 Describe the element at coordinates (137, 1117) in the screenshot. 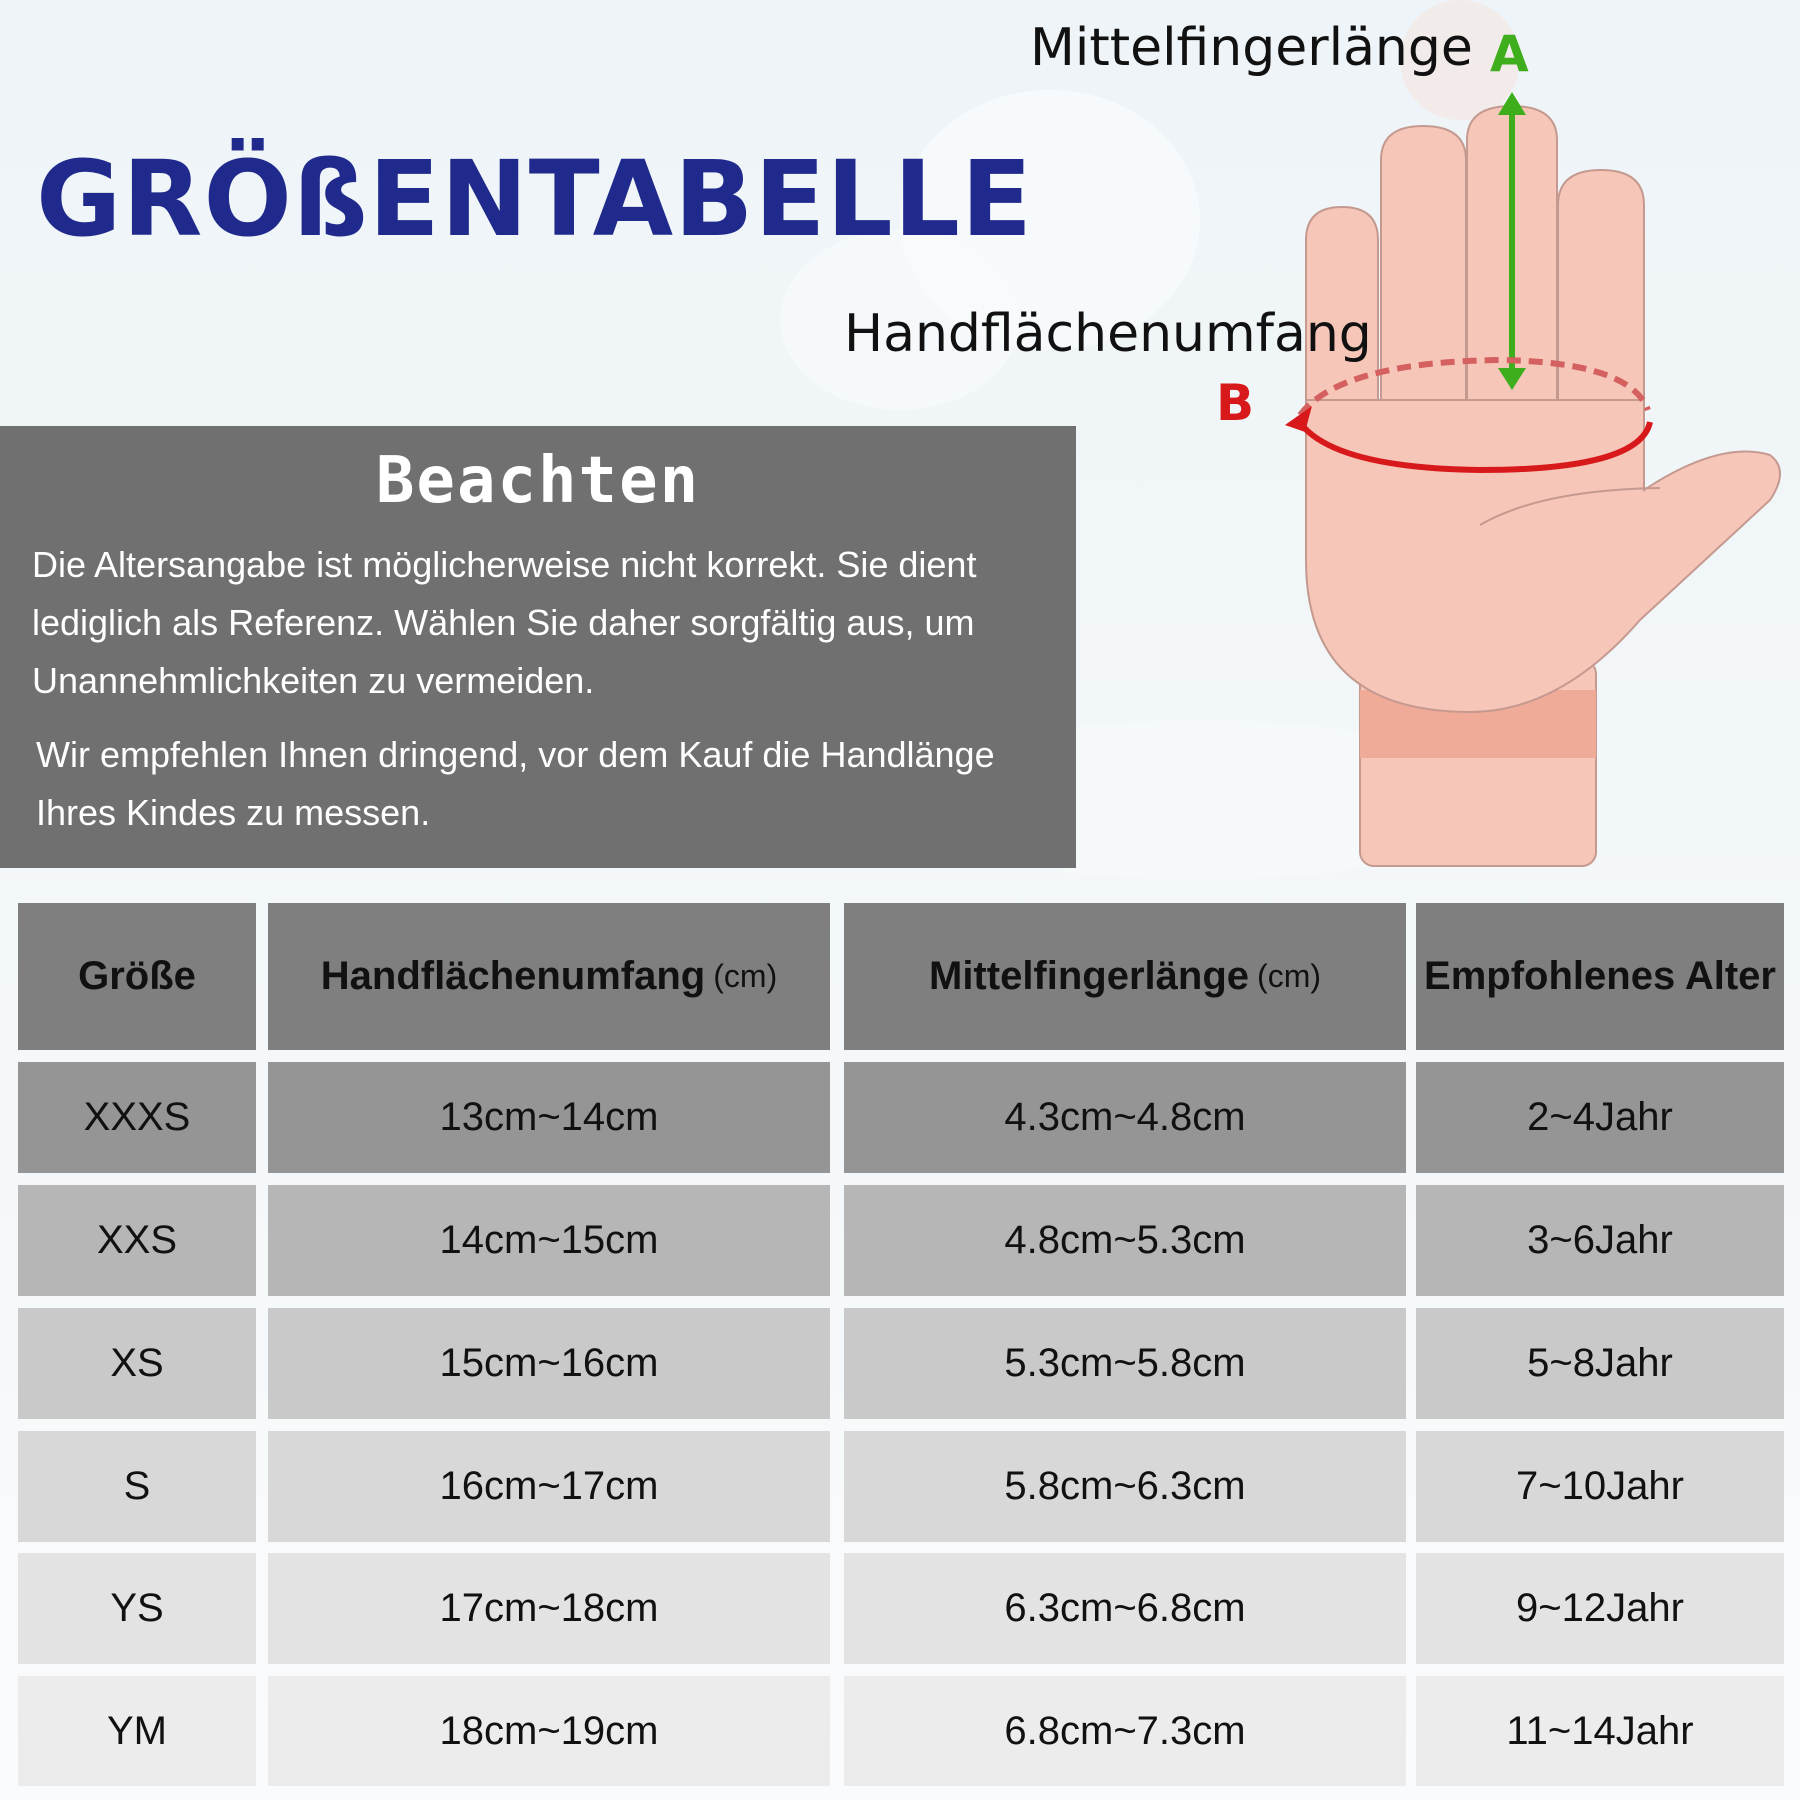

I see `table-row-size-cell: XXXS` at that location.